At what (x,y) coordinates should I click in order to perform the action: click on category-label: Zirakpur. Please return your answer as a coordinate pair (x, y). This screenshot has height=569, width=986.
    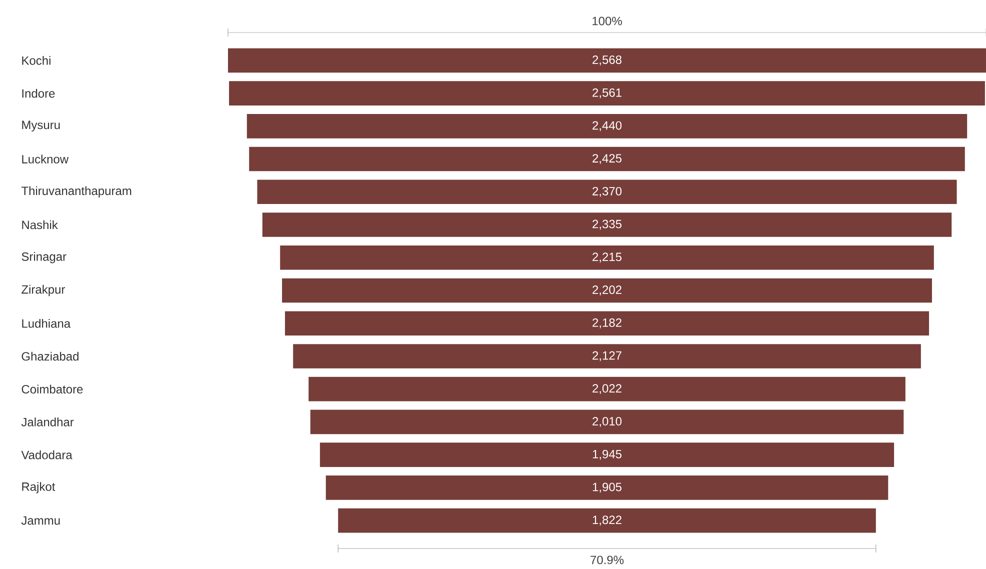
    Looking at the image, I should click on (44, 290).